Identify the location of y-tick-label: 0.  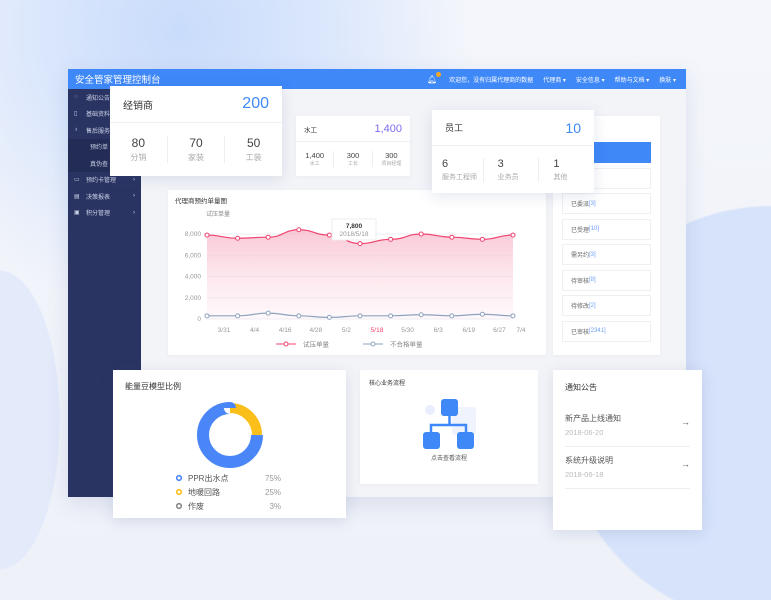
(199, 319).